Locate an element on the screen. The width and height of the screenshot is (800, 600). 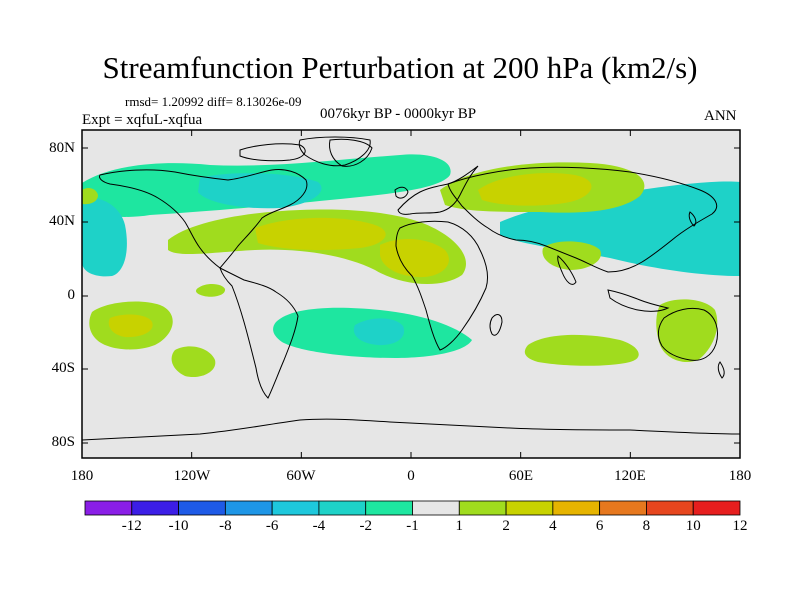
lat-label-40s: 40S is located at coordinates (63, 368).